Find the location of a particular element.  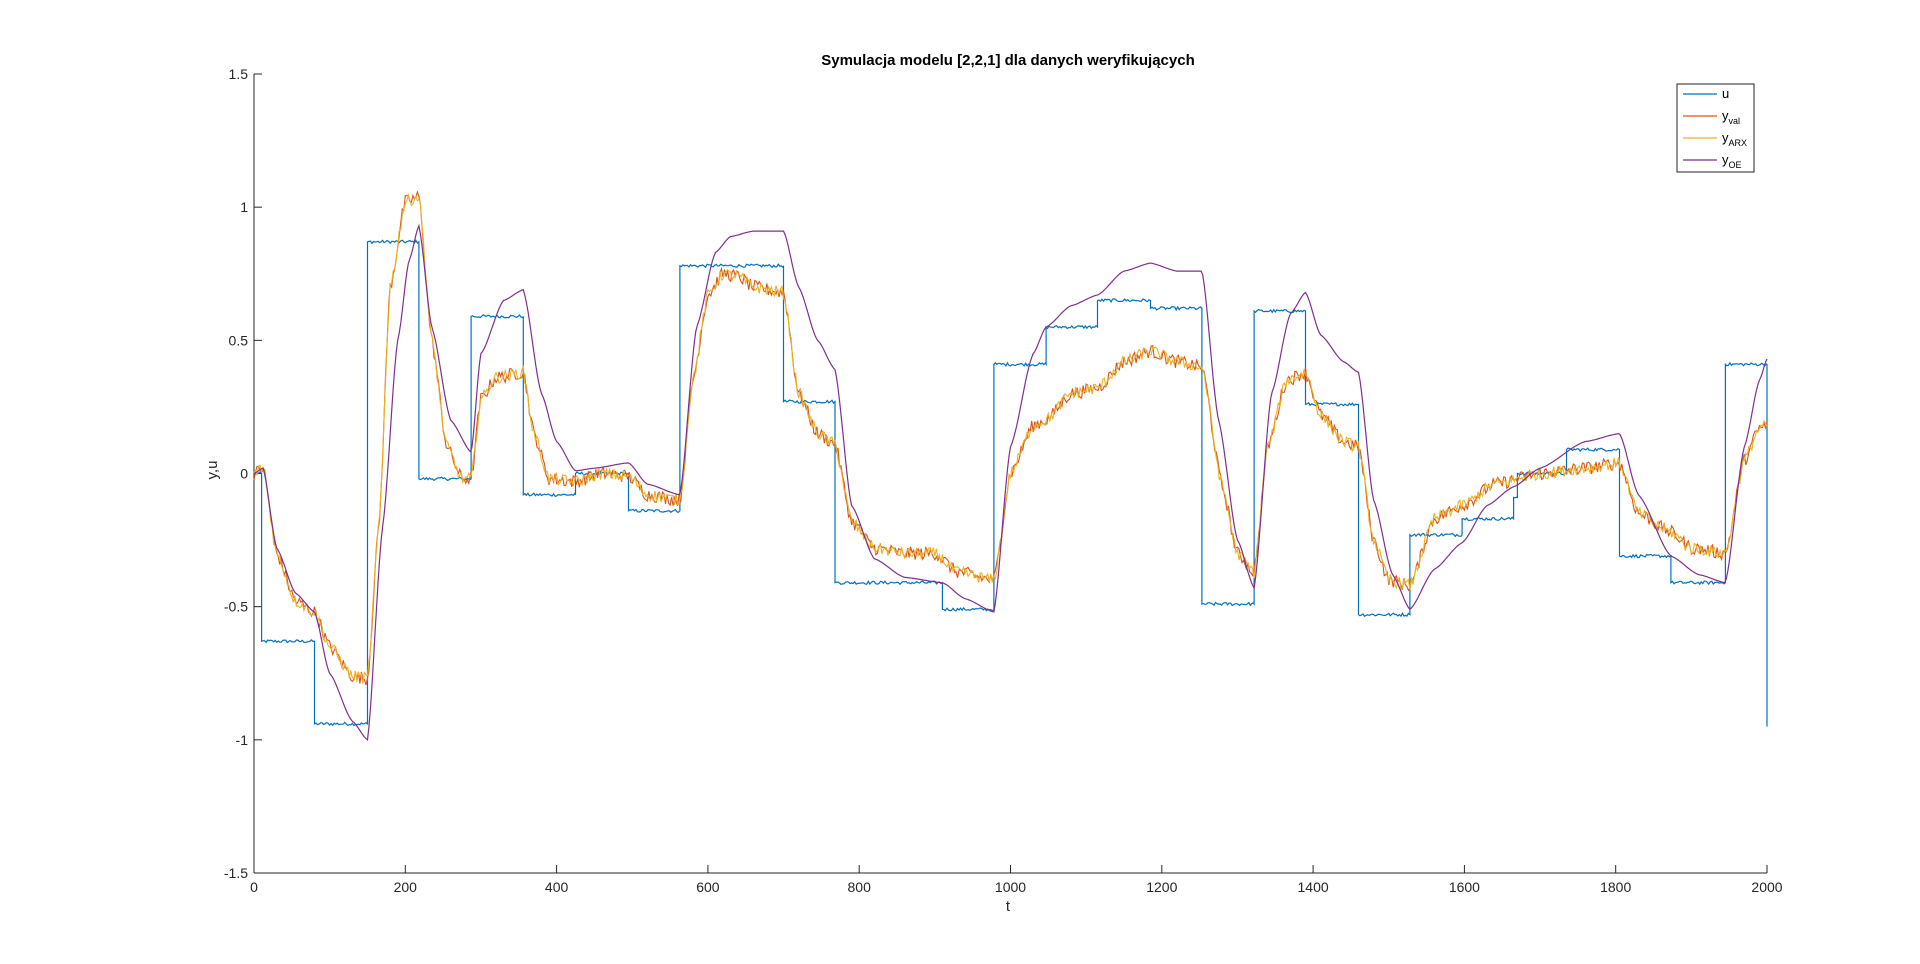

legend-label: yARX is located at coordinates (1734, 139).